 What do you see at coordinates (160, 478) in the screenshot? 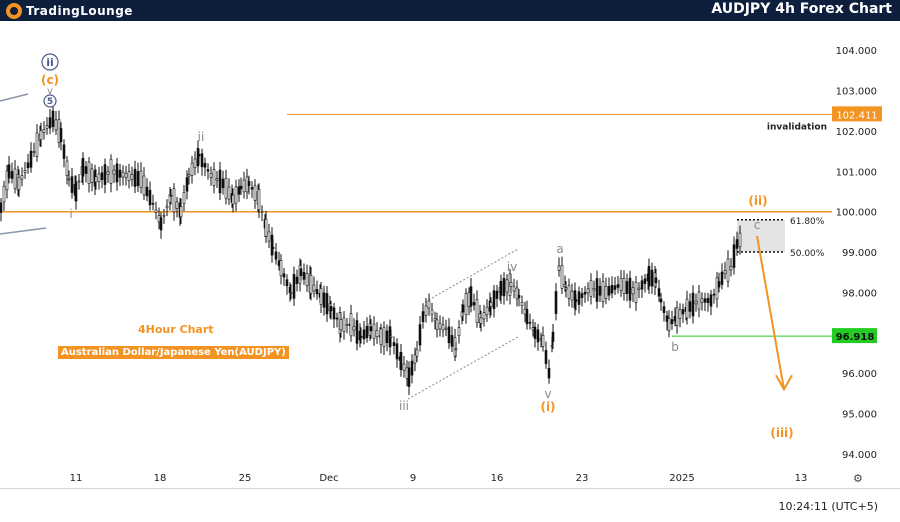
I see `x-tick-label: 18` at bounding box center [160, 478].